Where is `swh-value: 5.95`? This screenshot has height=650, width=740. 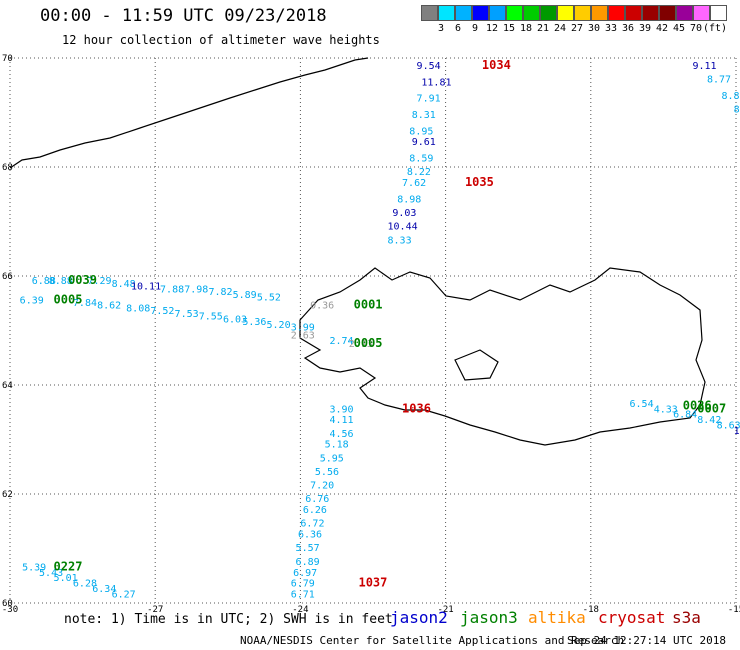 swh-value: 5.95 is located at coordinates (332, 458).